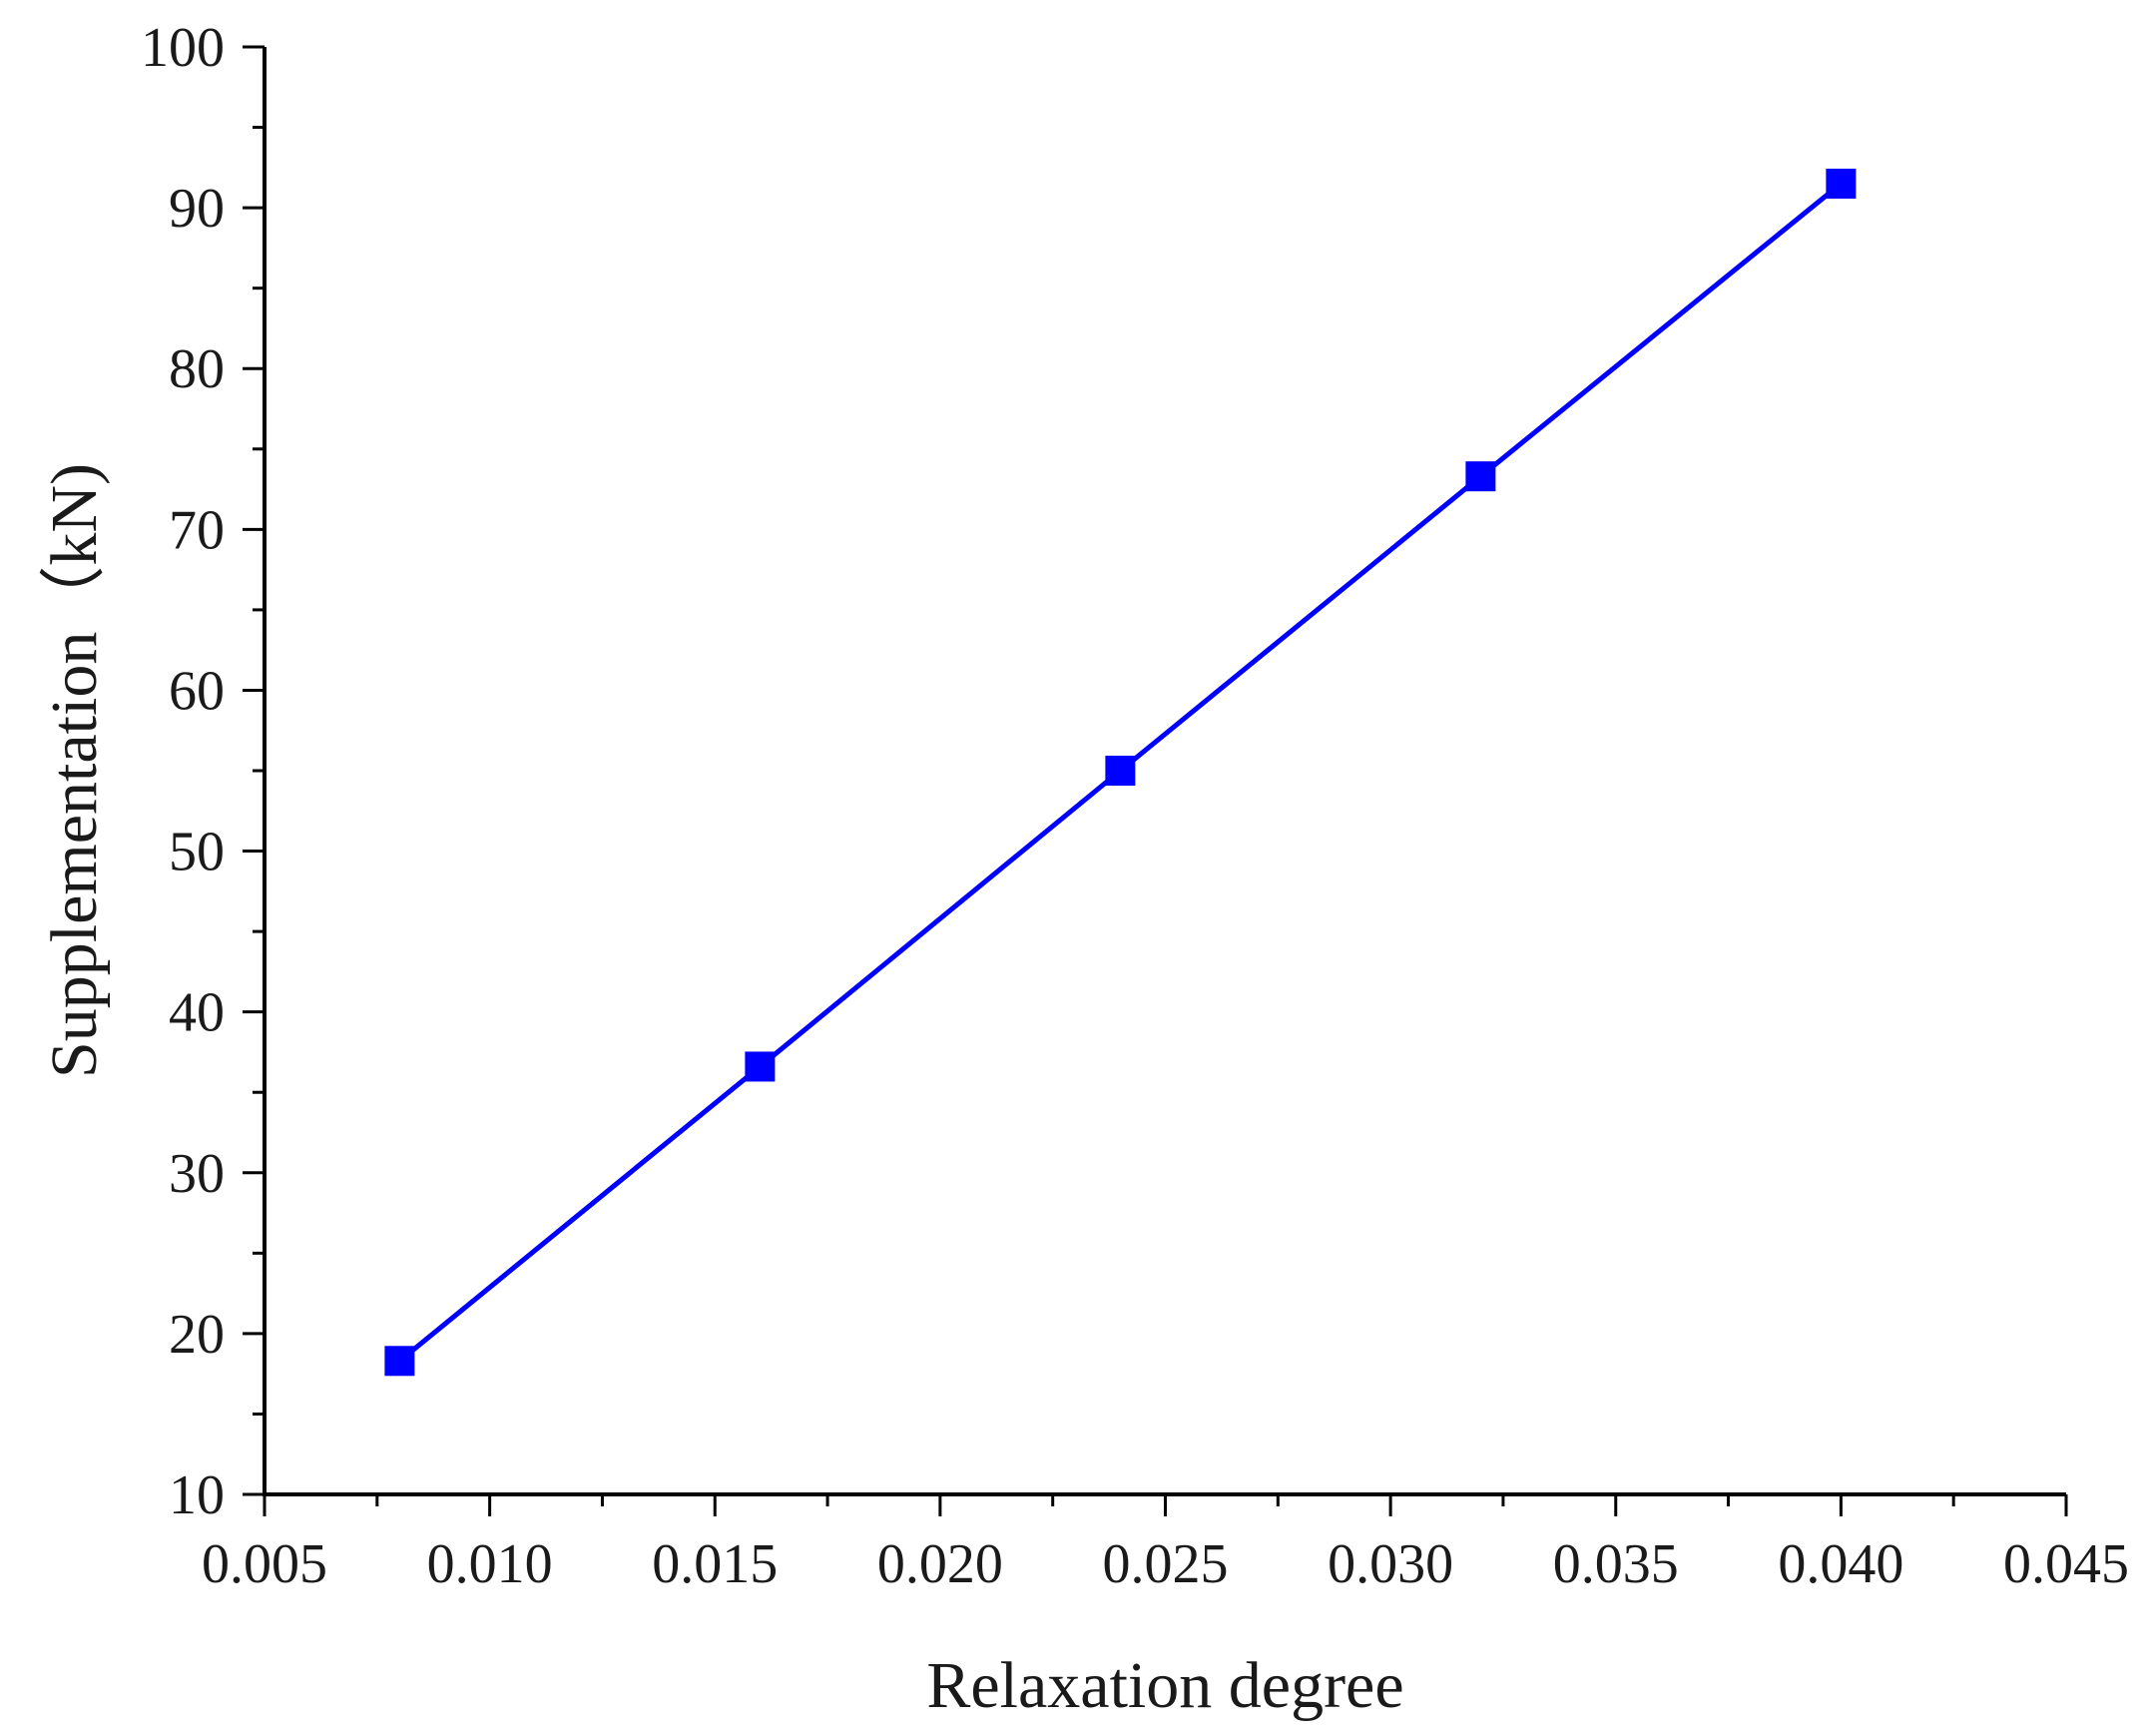 The width and height of the screenshot is (2149, 1736). Describe the element at coordinates (197, 369) in the screenshot. I see `y-tick-label: 80` at that location.